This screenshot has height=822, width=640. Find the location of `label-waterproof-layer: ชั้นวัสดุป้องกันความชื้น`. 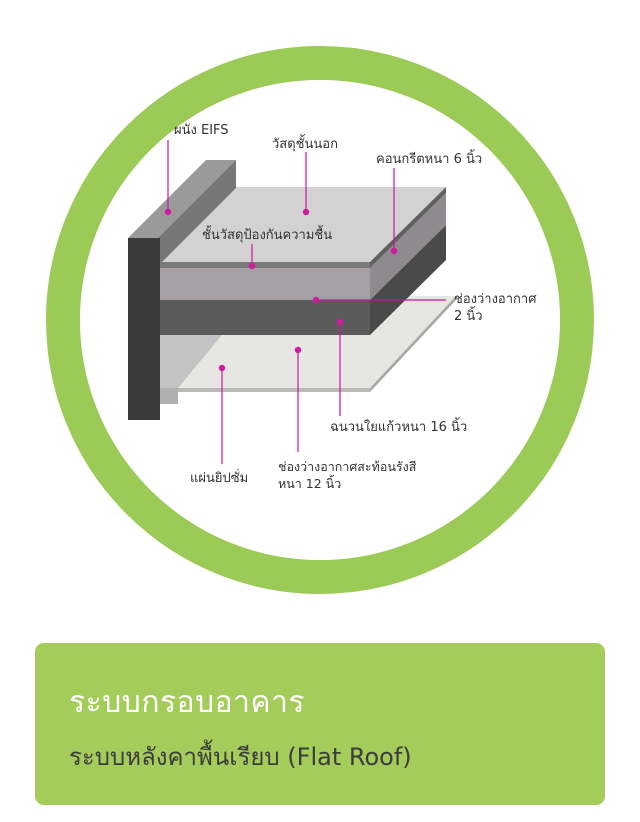

label-waterproof-layer: ชั้นวัสดุป้องกันความชื้น is located at coordinates (267, 234).